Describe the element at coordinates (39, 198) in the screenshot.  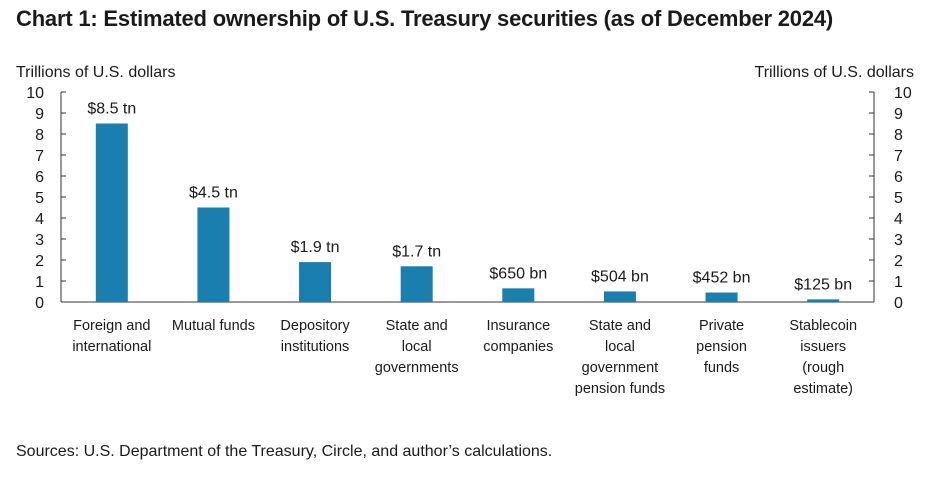
I see `y-tick-label-left: 5` at that location.